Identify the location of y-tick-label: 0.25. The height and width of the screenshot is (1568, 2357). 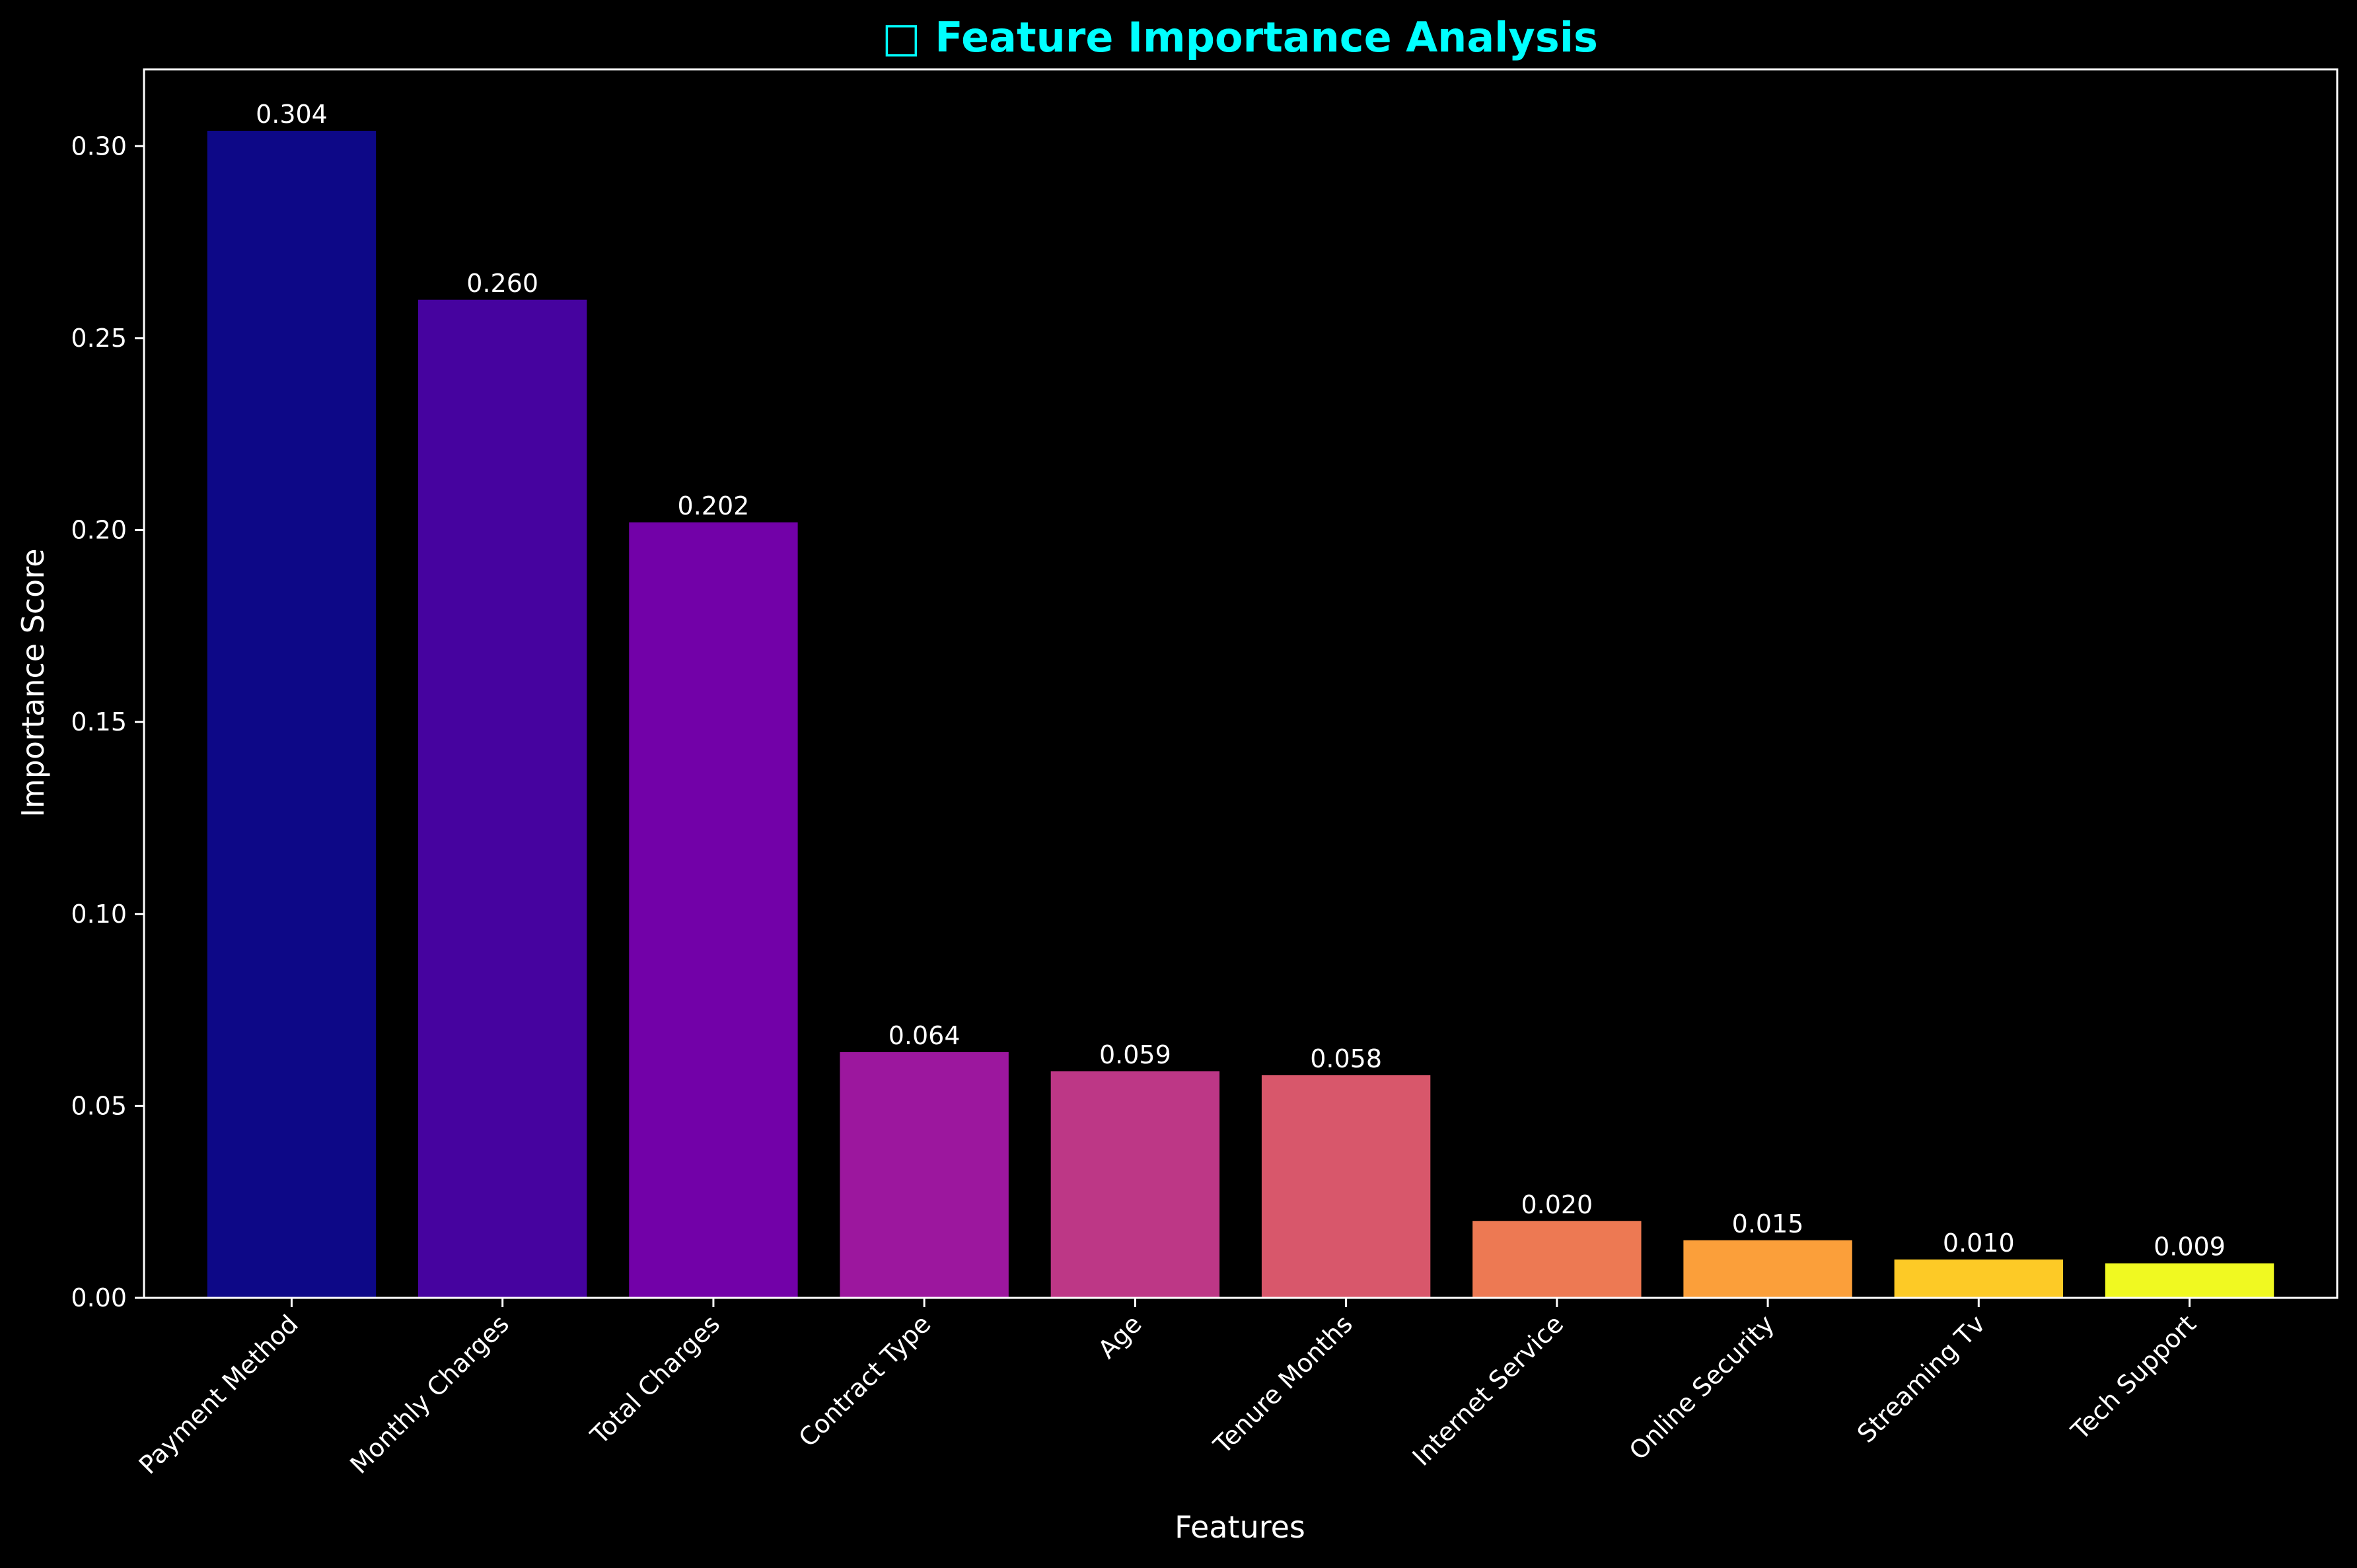
(99, 338).